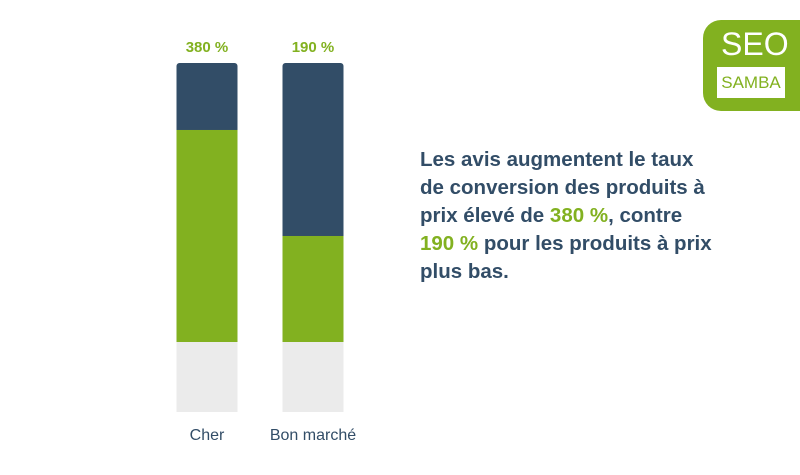 The width and height of the screenshot is (800, 475). What do you see at coordinates (755, 44) in the screenshot?
I see `logo-seo-text: SEO` at bounding box center [755, 44].